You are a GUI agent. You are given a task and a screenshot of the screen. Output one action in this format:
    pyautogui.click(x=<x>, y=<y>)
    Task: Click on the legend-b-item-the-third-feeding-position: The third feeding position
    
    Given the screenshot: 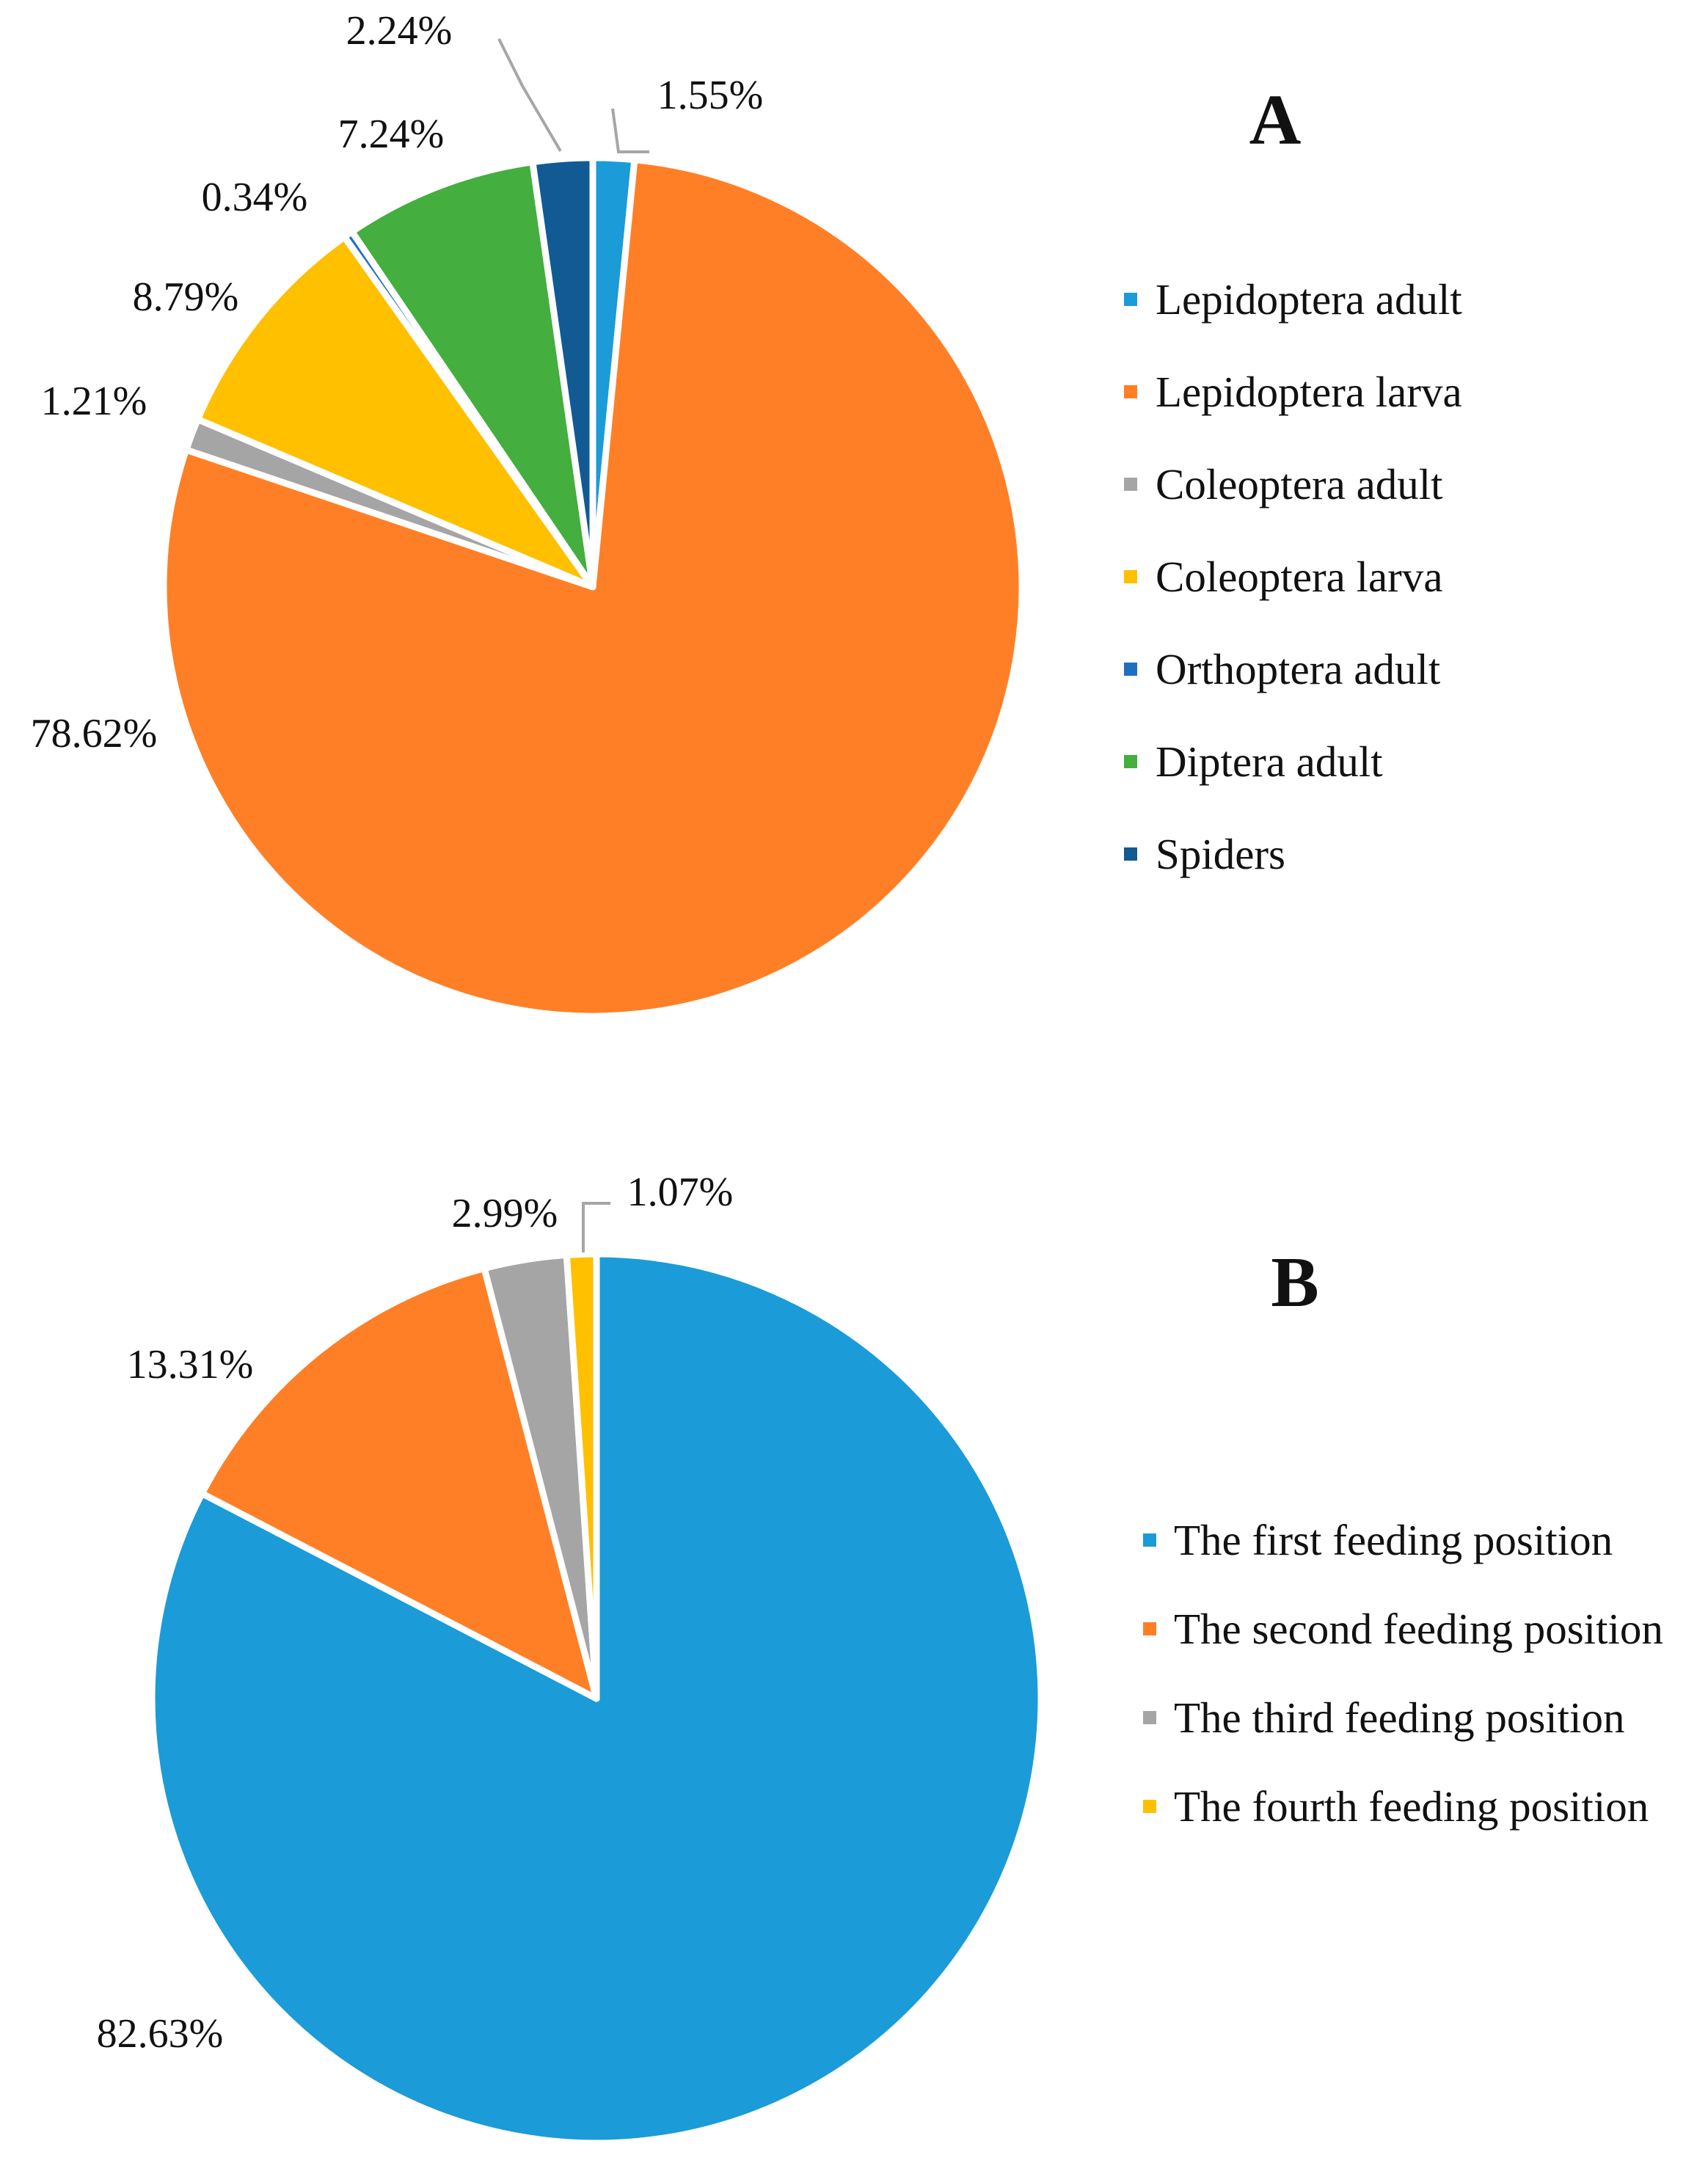 What is the action you would take?
    pyautogui.click(x=1383, y=1717)
    